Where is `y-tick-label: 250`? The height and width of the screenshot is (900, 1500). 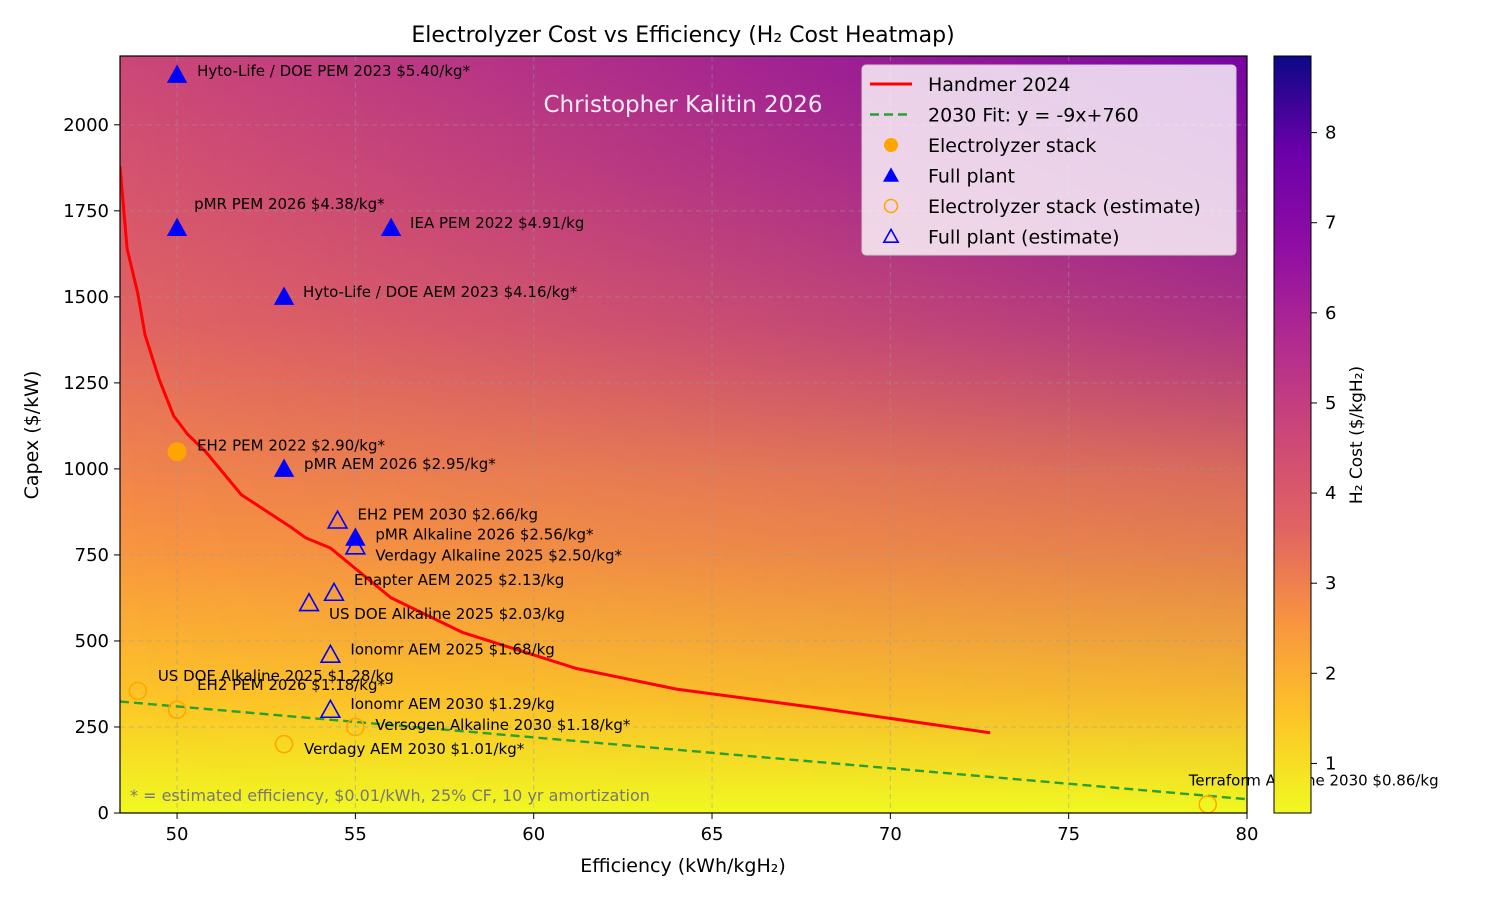
y-tick-label: 250 is located at coordinates (92, 727).